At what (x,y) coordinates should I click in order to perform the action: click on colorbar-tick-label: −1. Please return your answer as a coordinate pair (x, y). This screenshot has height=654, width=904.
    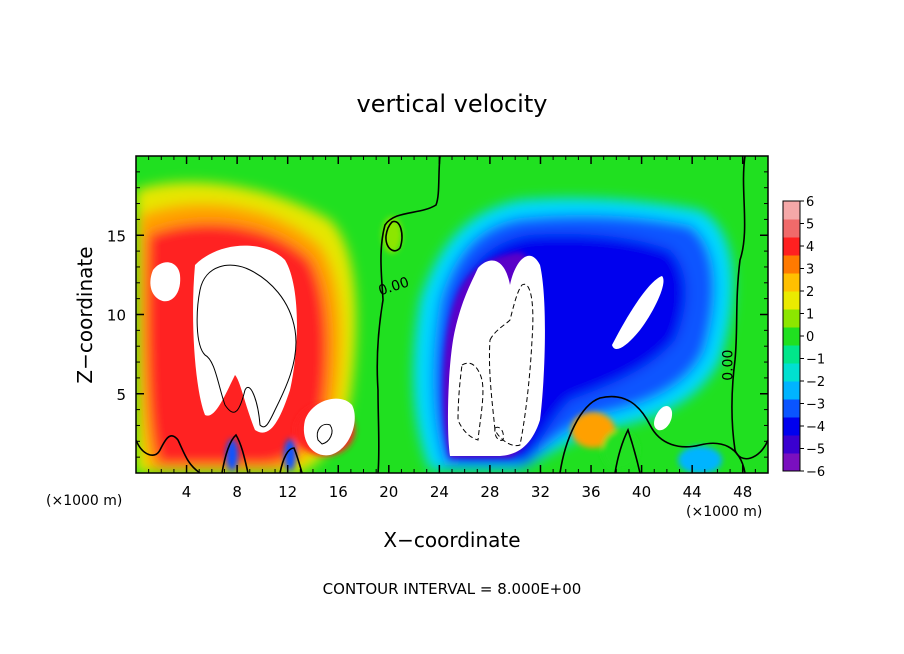
    Looking at the image, I should click on (815, 360).